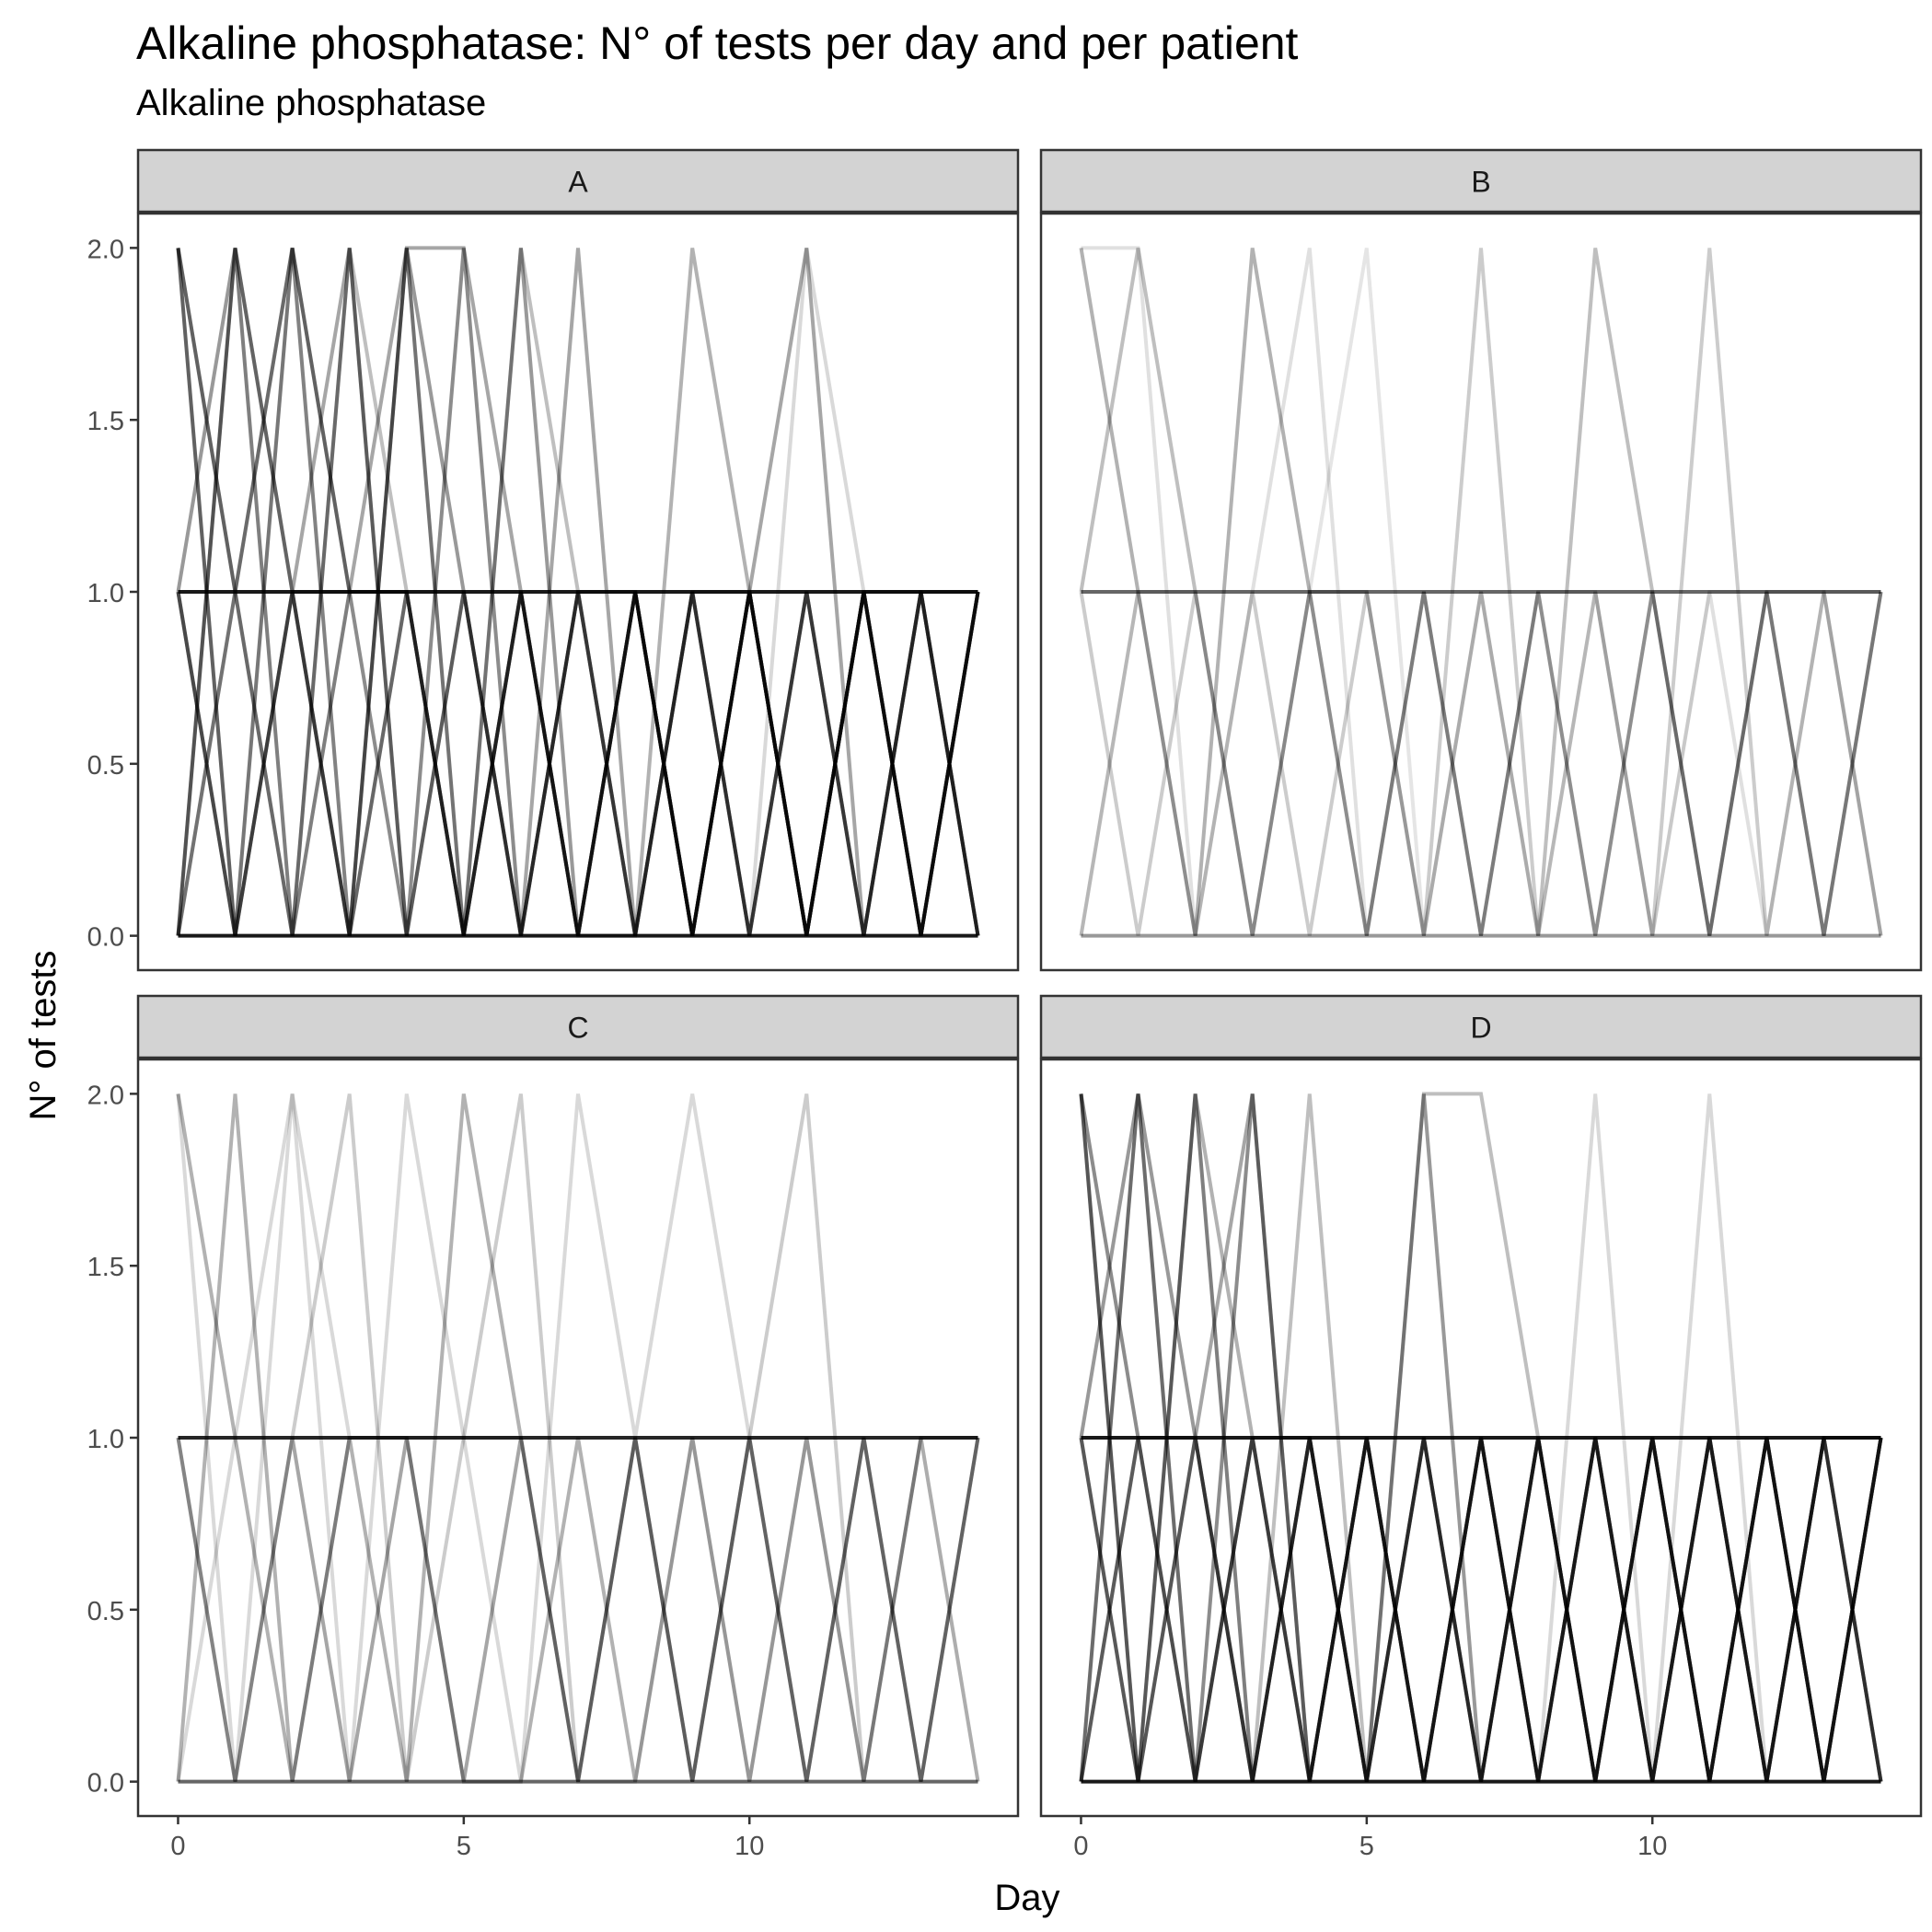 This screenshot has height=1932, width=1932. What do you see at coordinates (312, 103) in the screenshot?
I see `chart-subtitle: Alkaline phosphatase` at bounding box center [312, 103].